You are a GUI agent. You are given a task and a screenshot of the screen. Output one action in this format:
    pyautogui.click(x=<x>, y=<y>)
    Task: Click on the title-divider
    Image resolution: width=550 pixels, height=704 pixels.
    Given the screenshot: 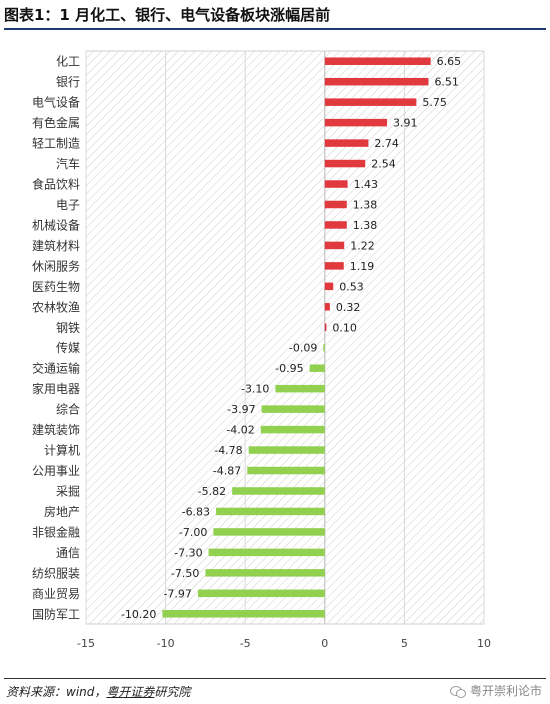 What is the action you would take?
    pyautogui.click(x=275, y=29)
    